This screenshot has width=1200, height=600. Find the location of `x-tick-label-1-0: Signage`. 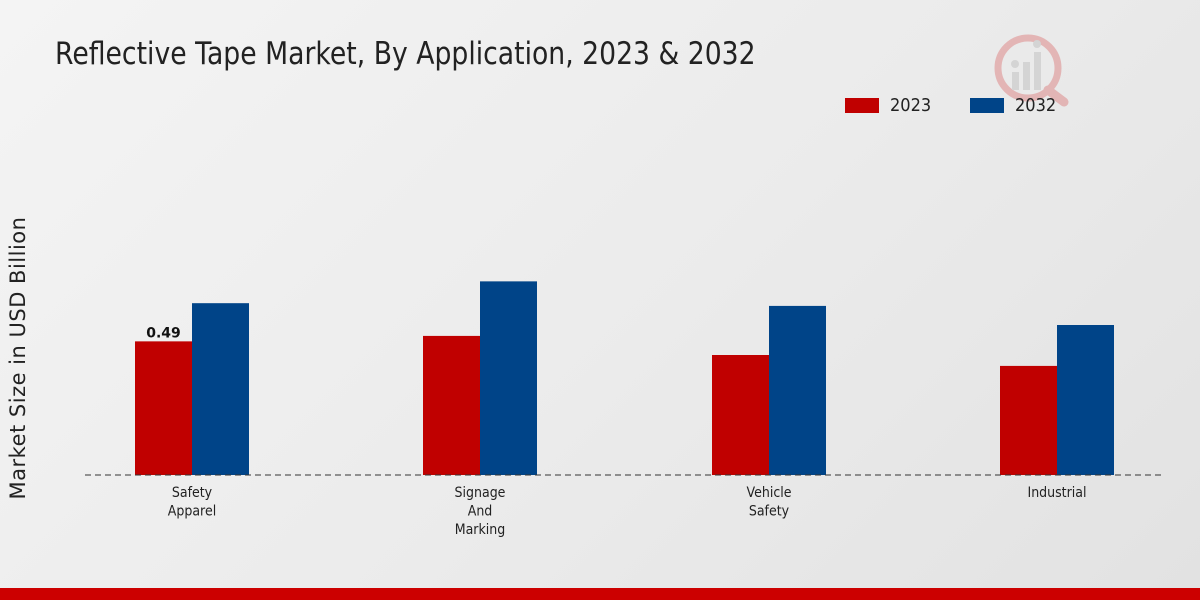

x-tick-label-1-0: Signage is located at coordinates (480, 493).